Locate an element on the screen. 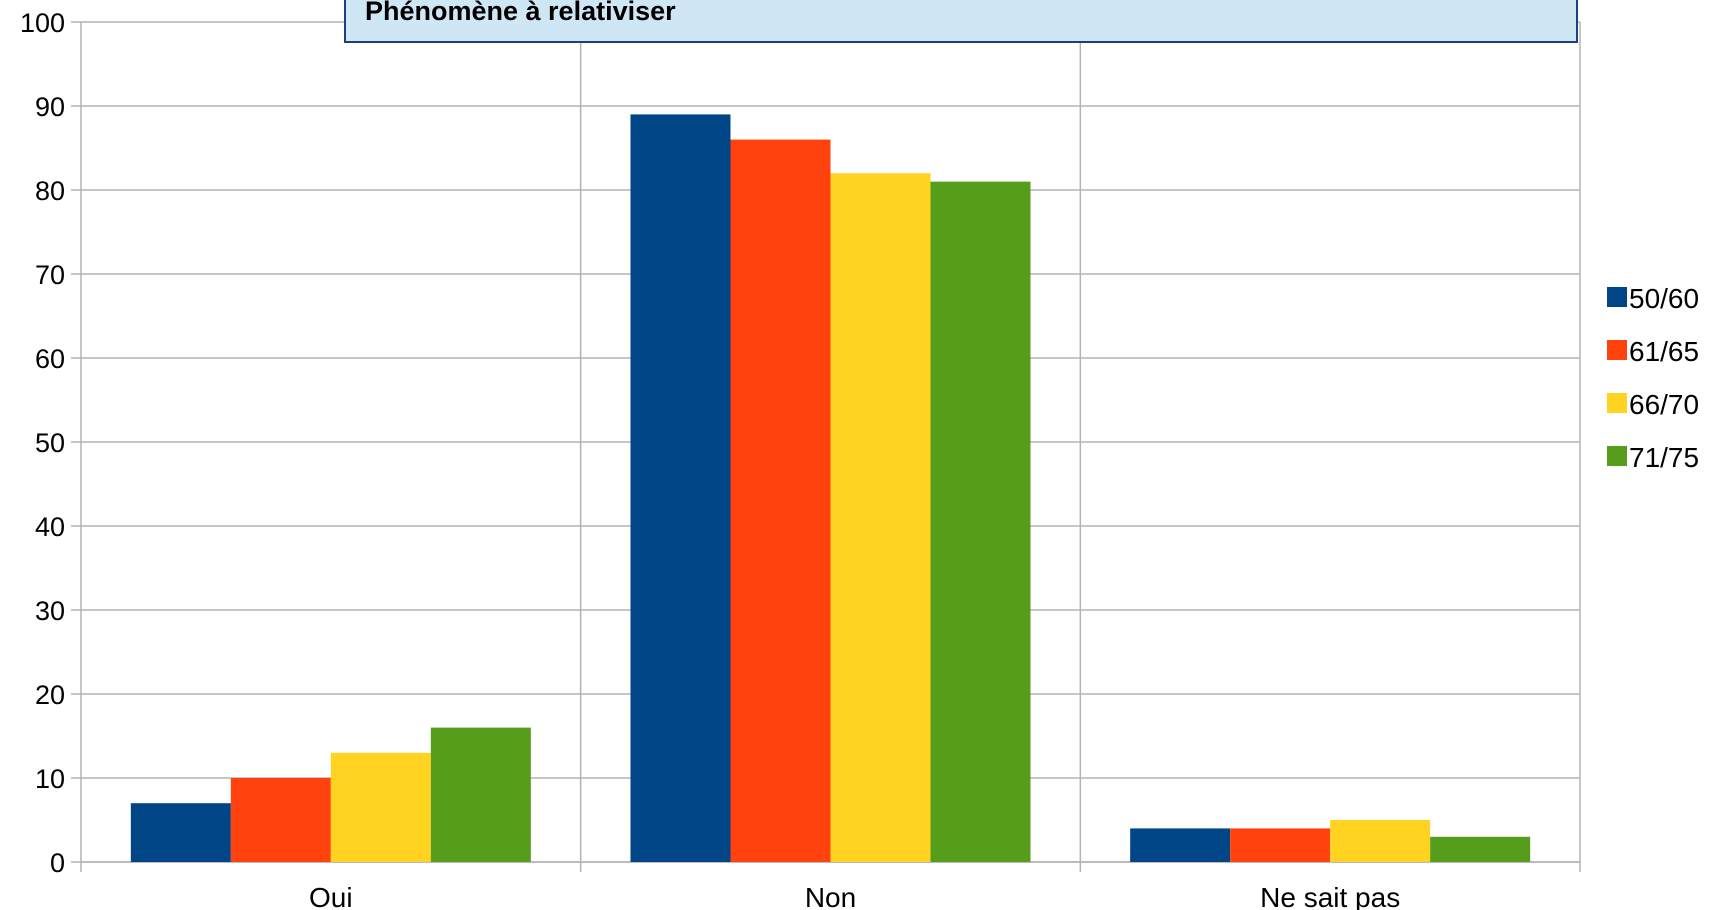 The width and height of the screenshot is (1726, 910). y-tick-label: 0 is located at coordinates (57, 863).